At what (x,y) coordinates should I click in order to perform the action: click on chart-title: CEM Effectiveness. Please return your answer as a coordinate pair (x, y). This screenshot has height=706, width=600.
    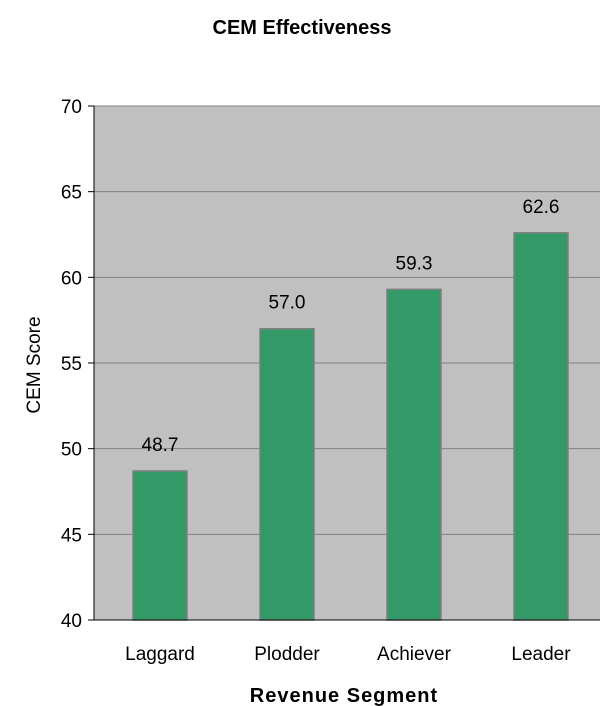
    Looking at the image, I should click on (302, 28).